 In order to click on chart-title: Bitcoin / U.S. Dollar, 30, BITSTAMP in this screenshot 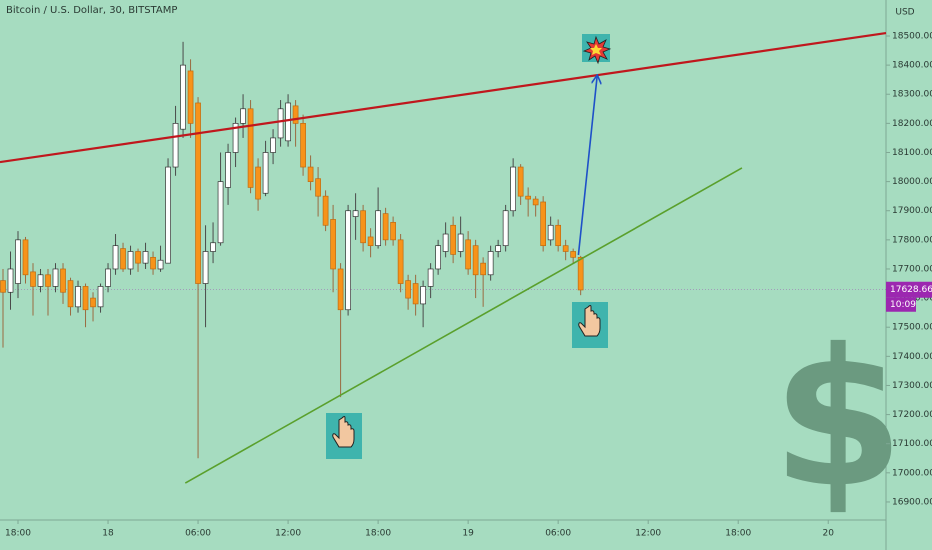, I will do `click(91, 10)`.